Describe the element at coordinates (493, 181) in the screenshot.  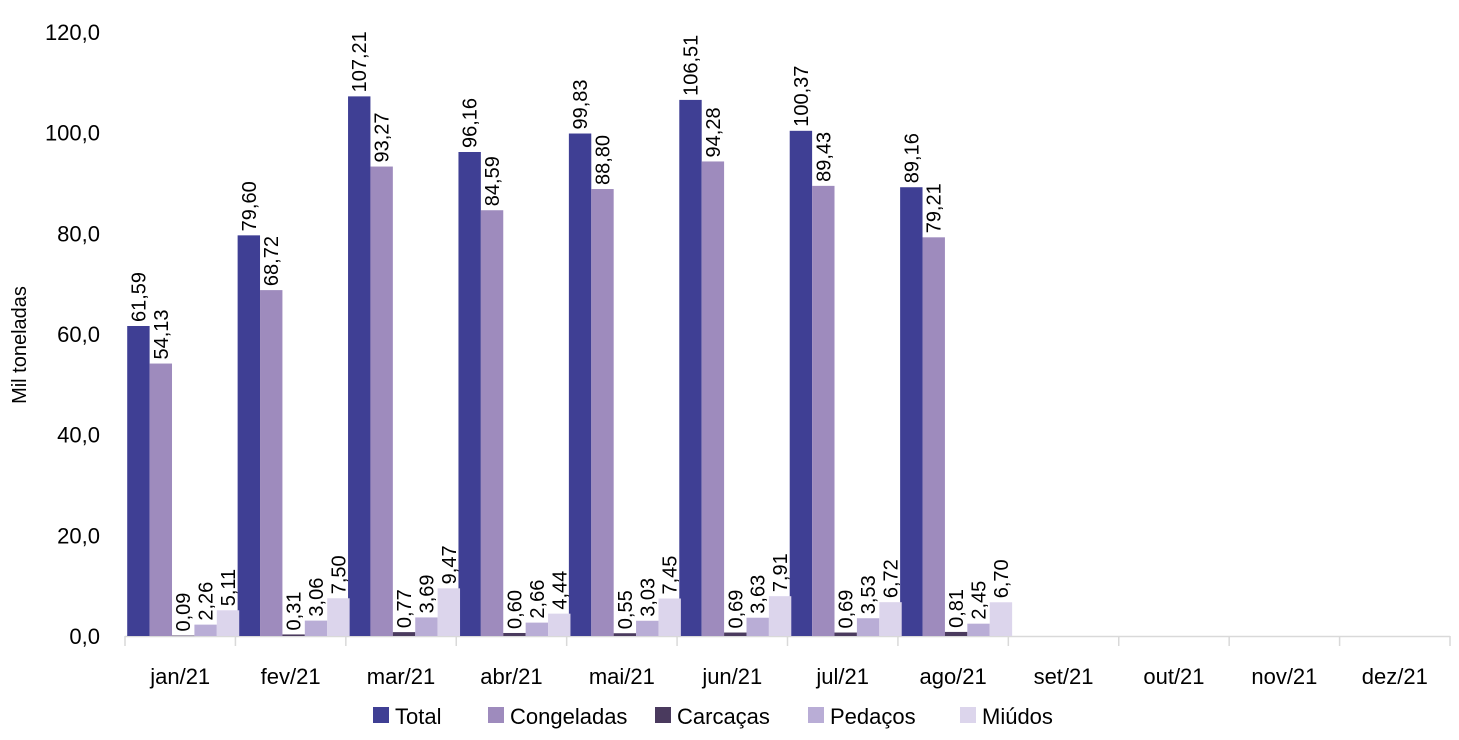
I see `data-label: 84,59` at that location.